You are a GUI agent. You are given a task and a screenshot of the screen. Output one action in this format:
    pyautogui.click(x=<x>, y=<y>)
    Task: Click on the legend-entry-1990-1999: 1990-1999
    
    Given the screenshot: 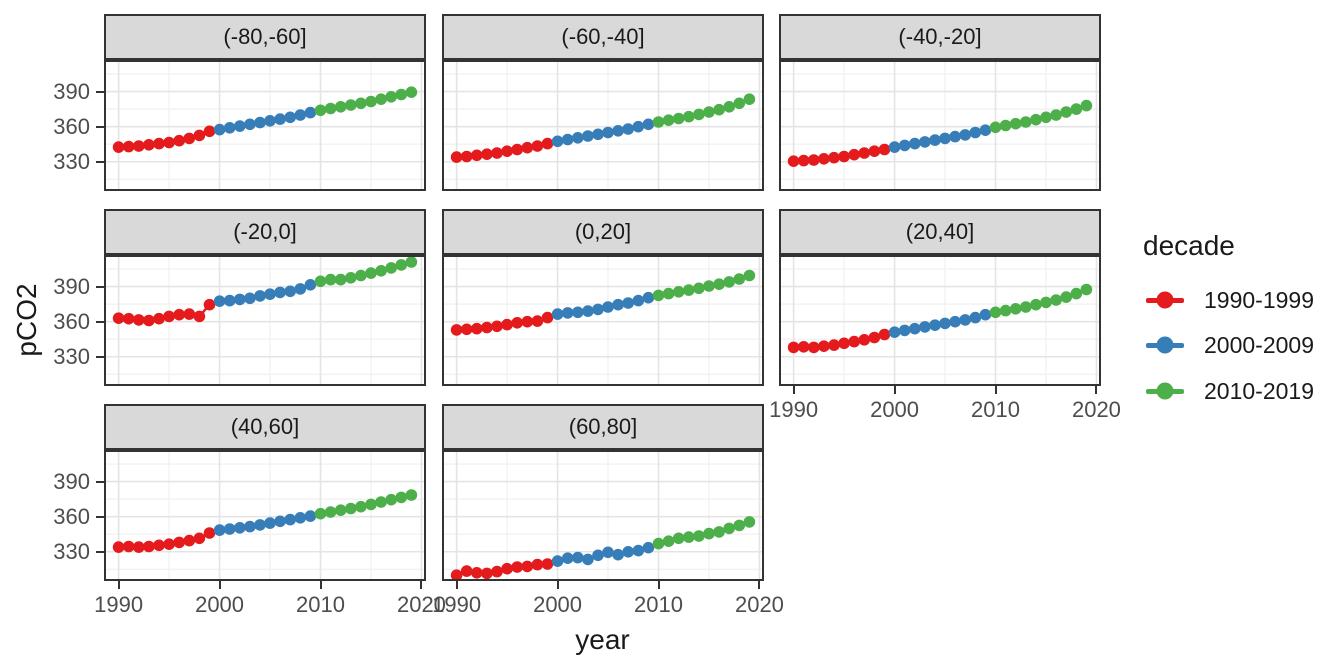 What is the action you would take?
    pyautogui.click(x=1230, y=300)
    